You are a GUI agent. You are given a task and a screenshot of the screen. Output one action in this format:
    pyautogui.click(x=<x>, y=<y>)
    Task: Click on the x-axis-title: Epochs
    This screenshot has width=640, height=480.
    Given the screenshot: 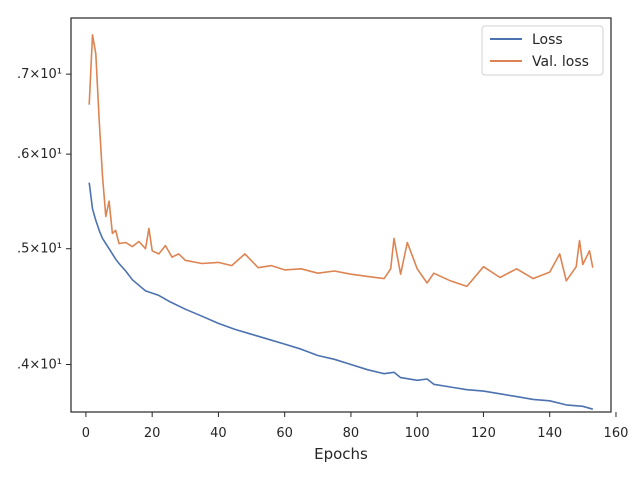 What is the action you would take?
    pyautogui.click(x=341, y=454)
    